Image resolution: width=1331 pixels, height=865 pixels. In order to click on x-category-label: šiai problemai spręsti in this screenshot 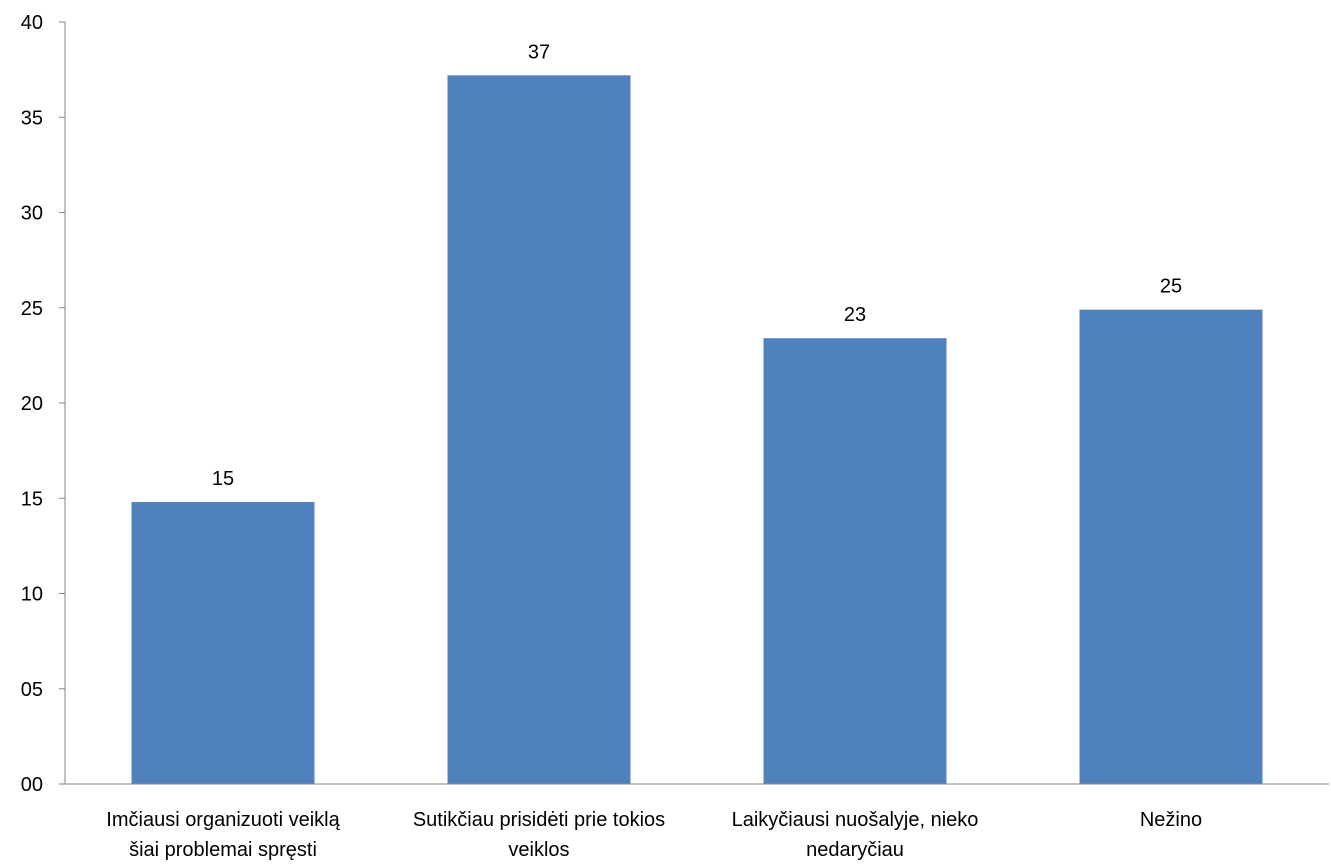, I will do `click(223, 850)`.